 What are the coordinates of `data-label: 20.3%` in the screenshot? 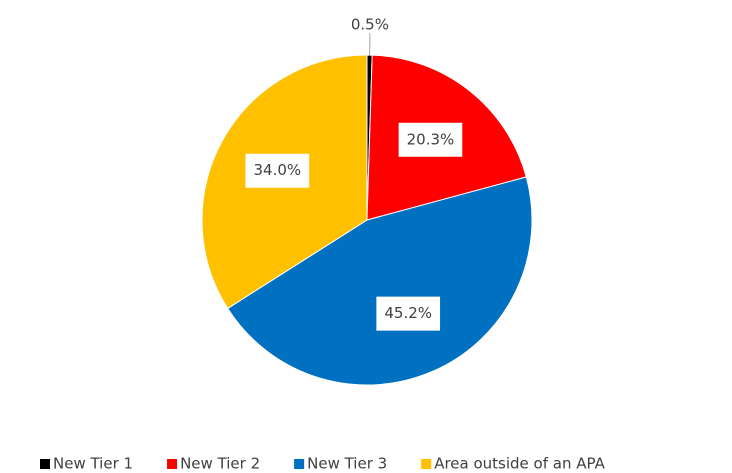 It's located at (431, 139).